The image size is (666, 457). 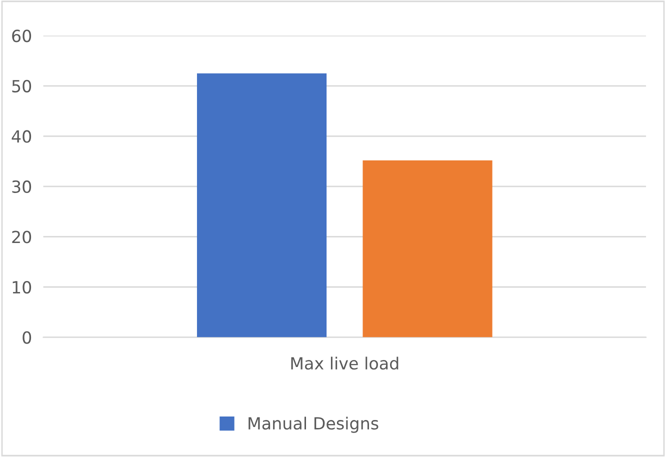 I want to click on y-tick-label: 20, so click(x=22, y=237).